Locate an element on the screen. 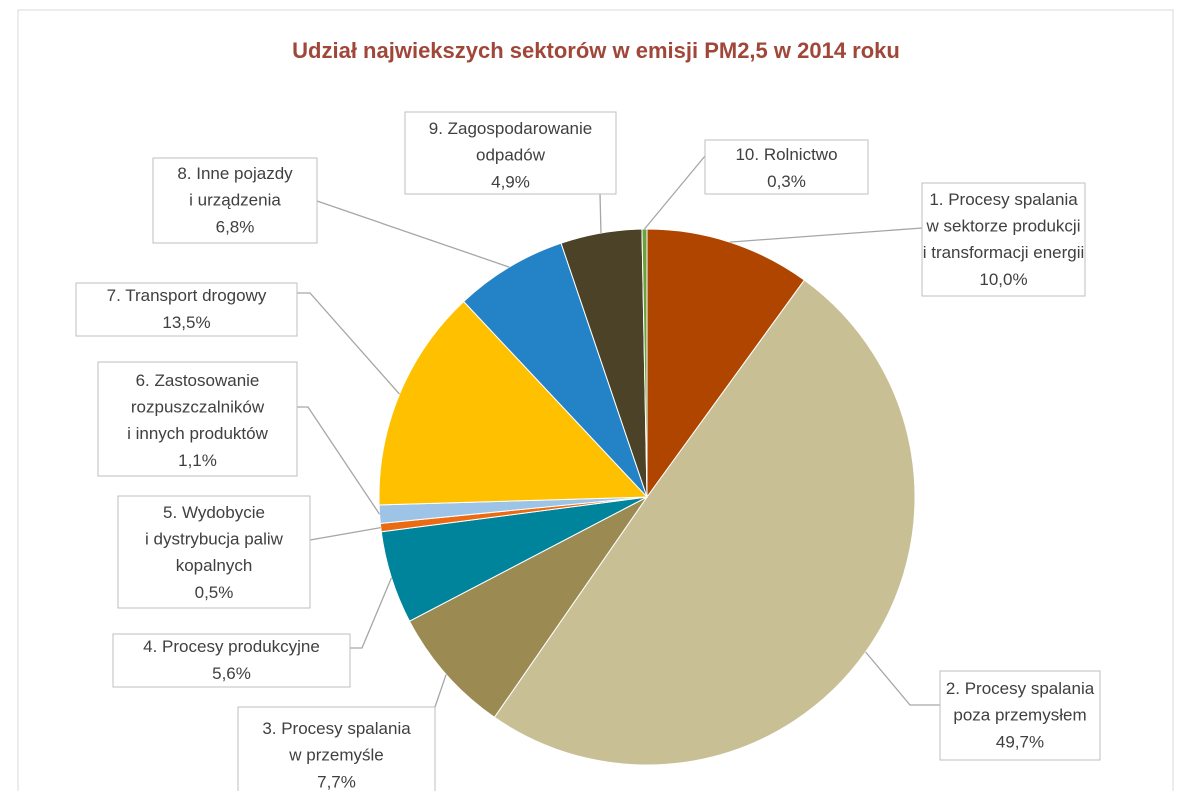  value-label: 6,8% is located at coordinates (235, 226).